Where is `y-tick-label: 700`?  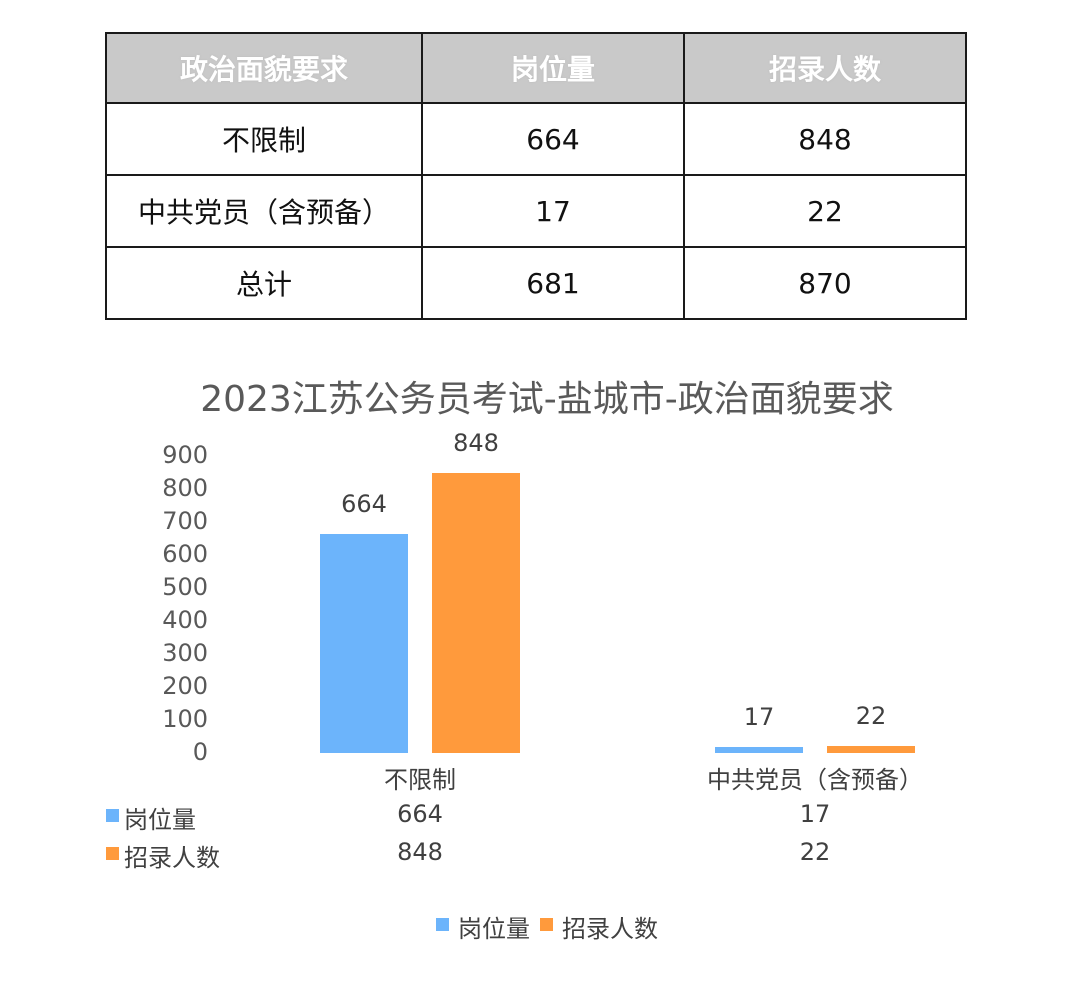 y-tick-label: 700 is located at coordinates (185, 521).